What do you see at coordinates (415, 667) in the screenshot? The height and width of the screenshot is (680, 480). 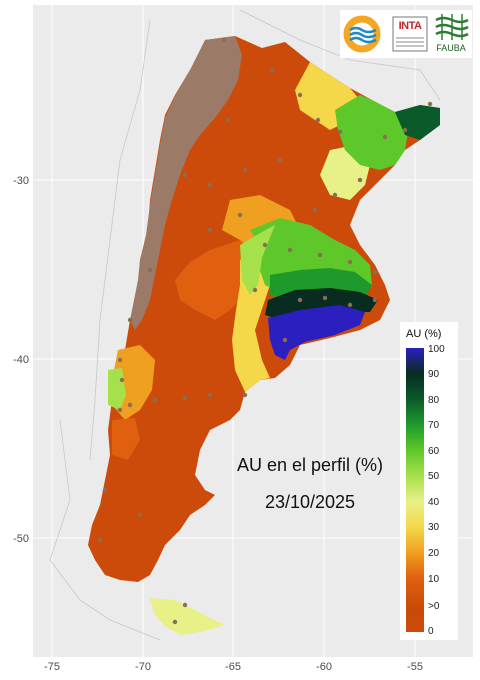 I see `x-tick-label: -55` at bounding box center [415, 667].